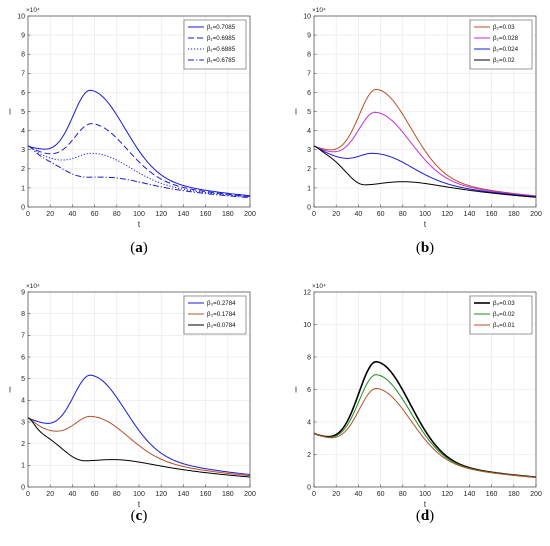 This screenshot has width=550, height=546. I want to click on legend-entry: β₄=0.03, so click(504, 303).